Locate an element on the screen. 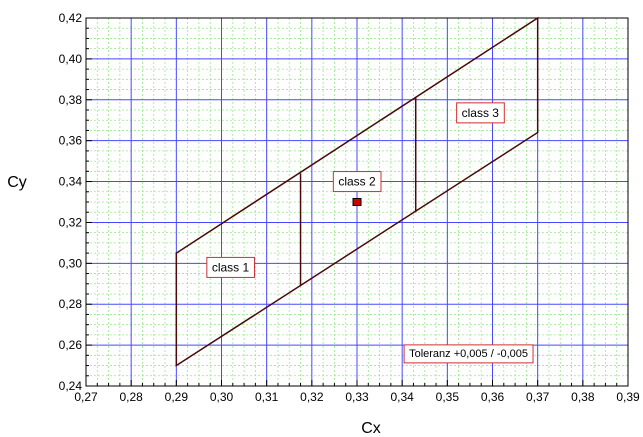 The image size is (643, 437). annotation-text: class 1 is located at coordinates (231, 267).